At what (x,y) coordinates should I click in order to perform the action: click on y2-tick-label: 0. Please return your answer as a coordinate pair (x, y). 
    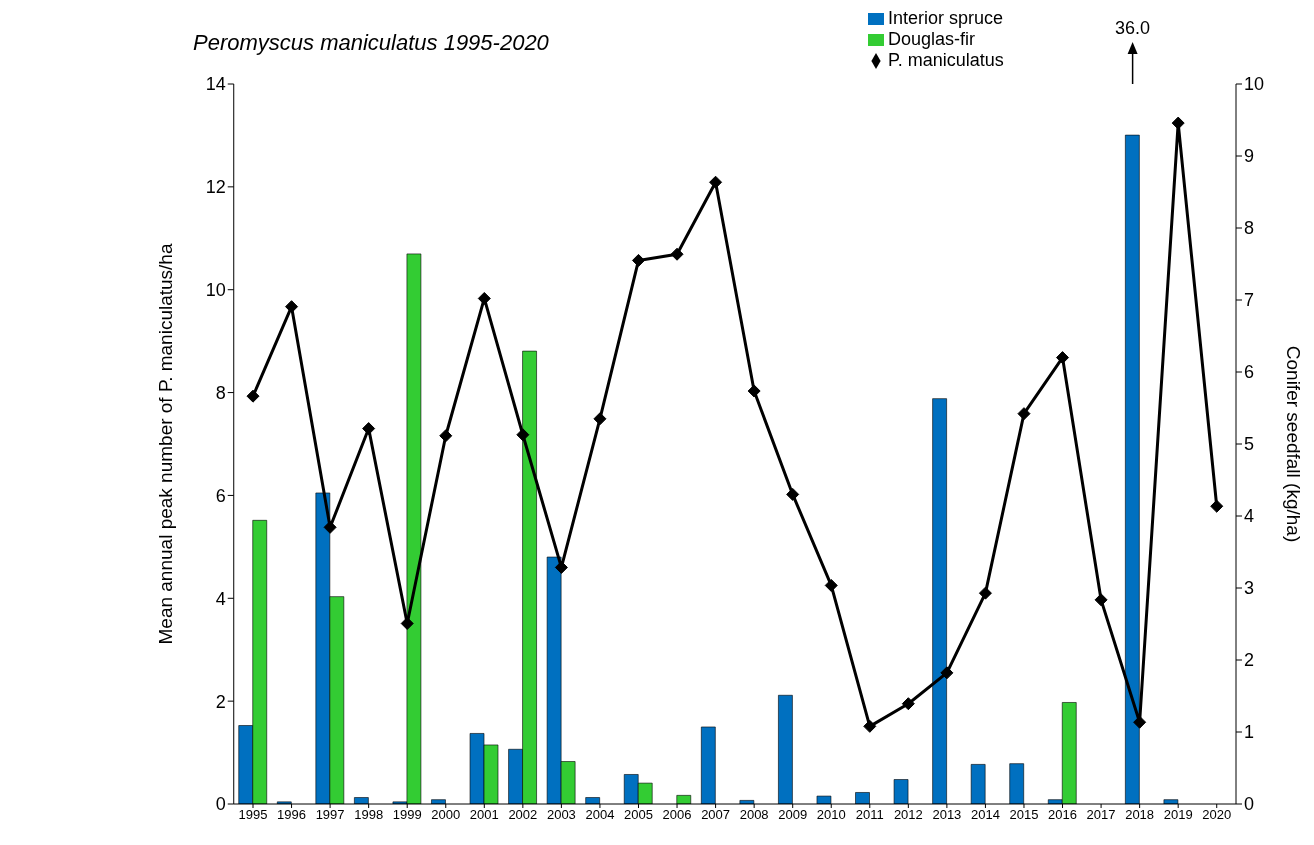
    Looking at the image, I should click on (1249, 804).